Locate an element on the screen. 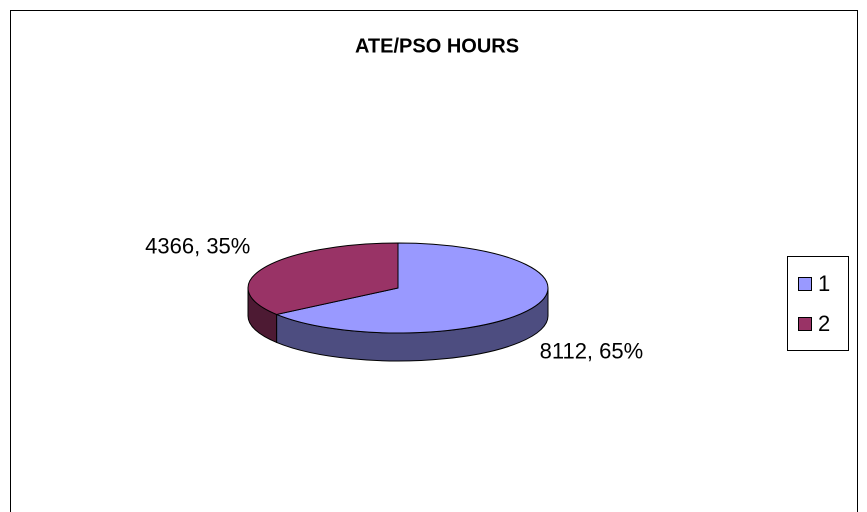 This screenshot has height=512, width=867. chart-title: ATE/PSO HOURS is located at coordinates (437, 46).